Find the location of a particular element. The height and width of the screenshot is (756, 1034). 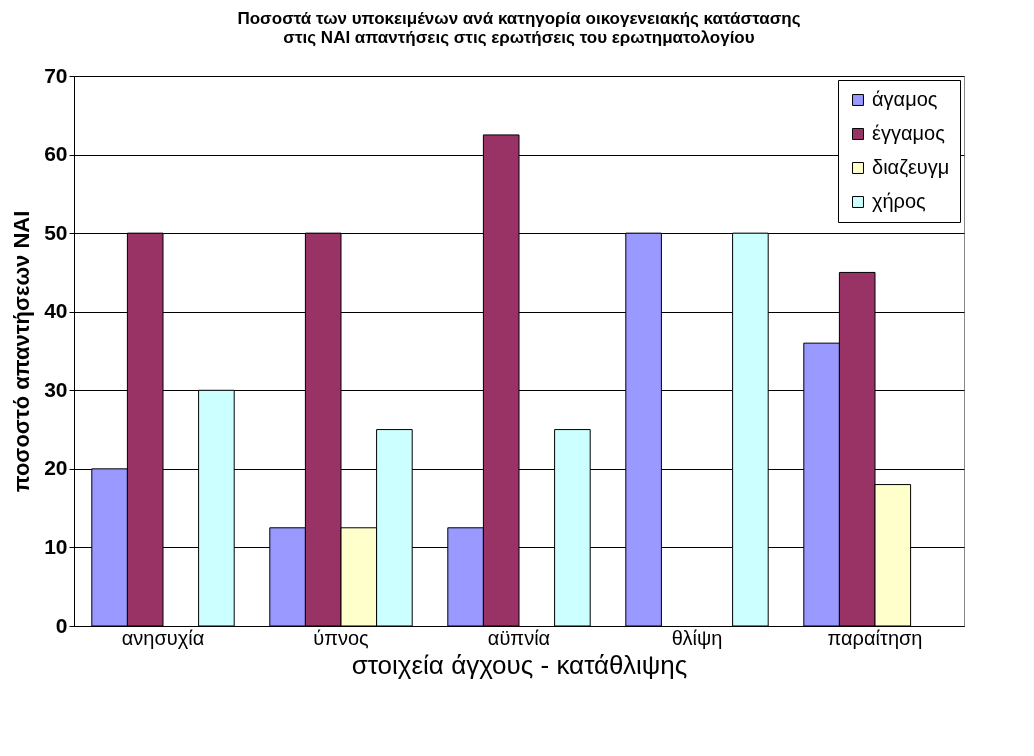

x-tick-label: αϋπνία is located at coordinates (519, 637).